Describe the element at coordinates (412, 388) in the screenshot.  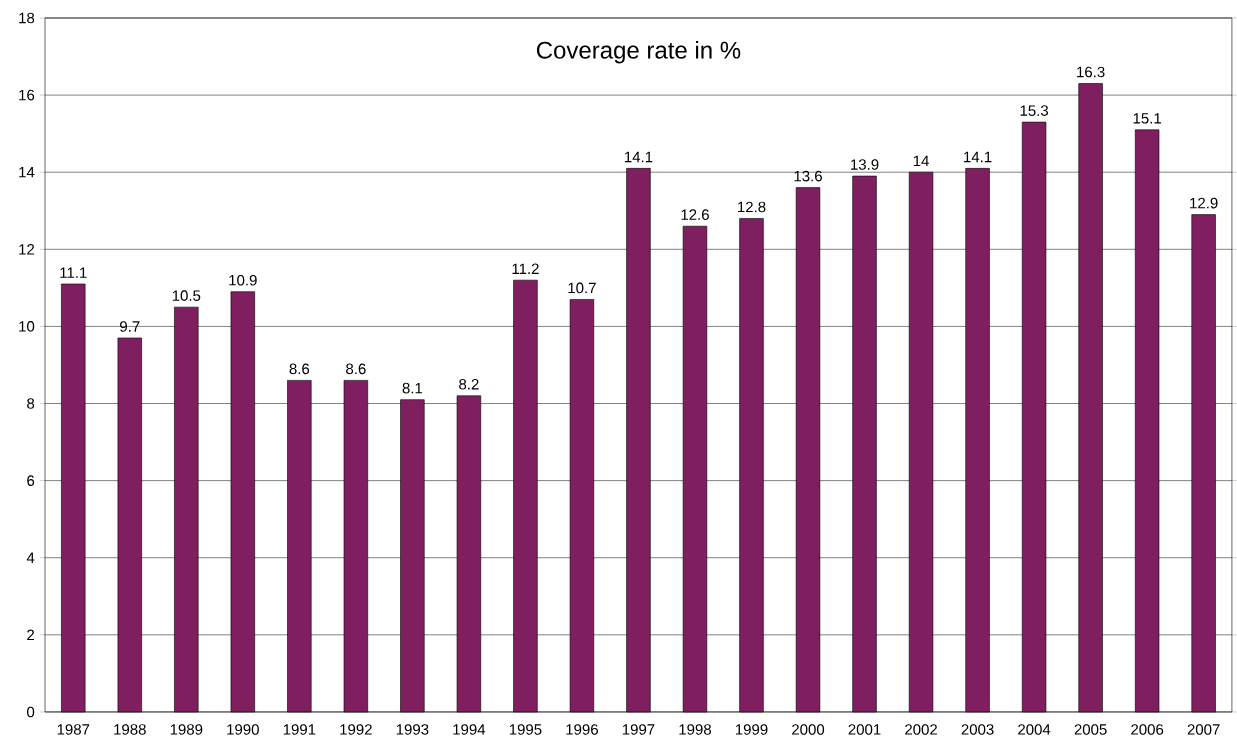
I see `data-label: 8.1` at that location.